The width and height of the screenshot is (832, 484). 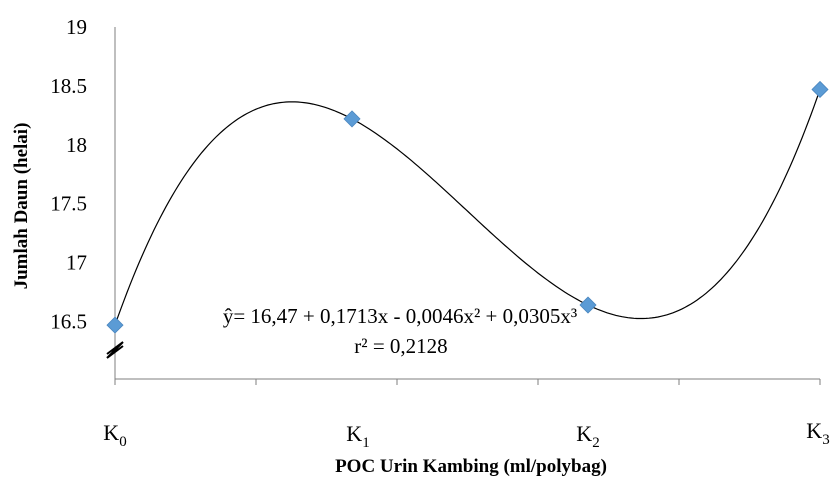 What do you see at coordinates (467, 382) in the screenshot?
I see `x-ticks` at bounding box center [467, 382].